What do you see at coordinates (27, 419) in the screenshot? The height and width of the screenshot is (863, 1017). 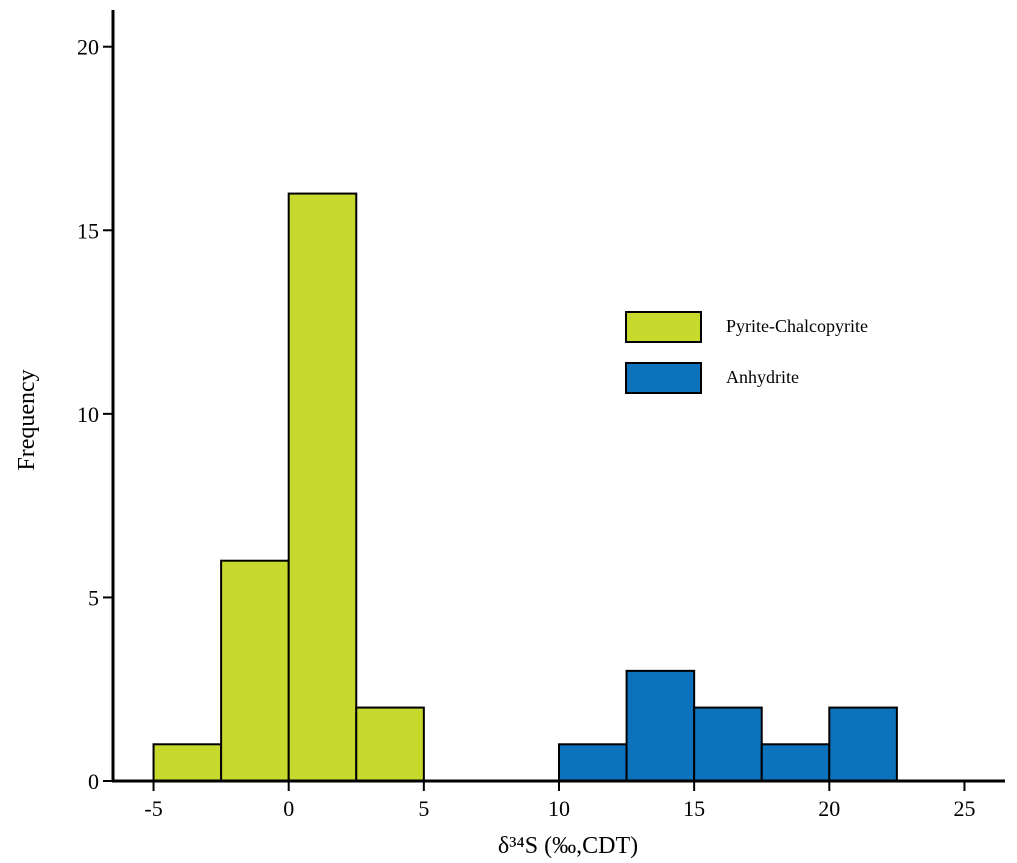 I see `y-axis-title: Frequency` at bounding box center [27, 419].